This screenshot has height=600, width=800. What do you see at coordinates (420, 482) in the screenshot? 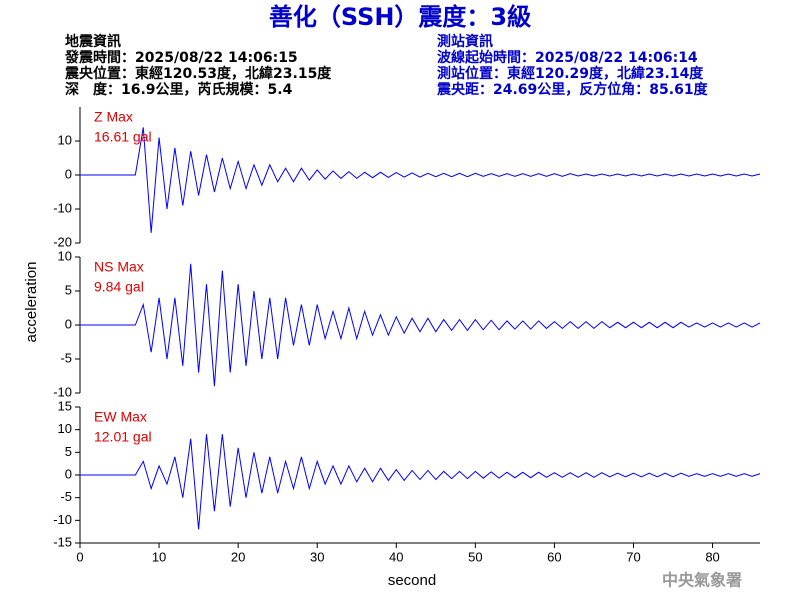
I see `waveform` at bounding box center [420, 482].